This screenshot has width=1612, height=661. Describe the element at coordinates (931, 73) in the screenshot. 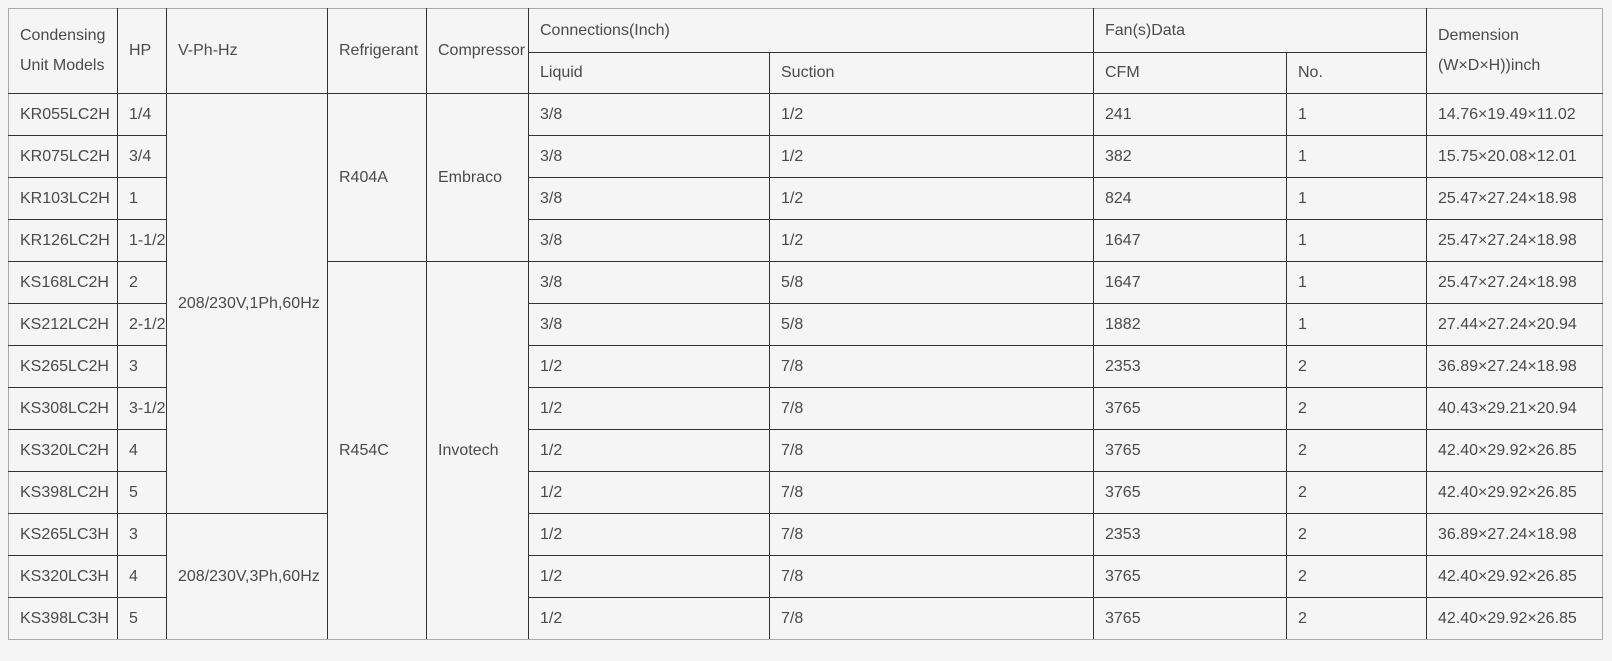

I see `header-suction: Suction` at that location.